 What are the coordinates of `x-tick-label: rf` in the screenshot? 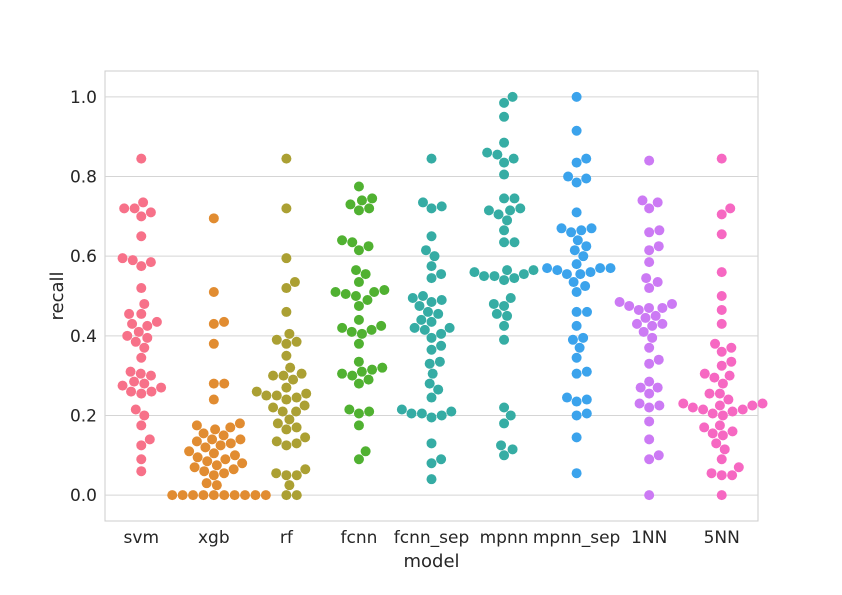 It's located at (287, 538).